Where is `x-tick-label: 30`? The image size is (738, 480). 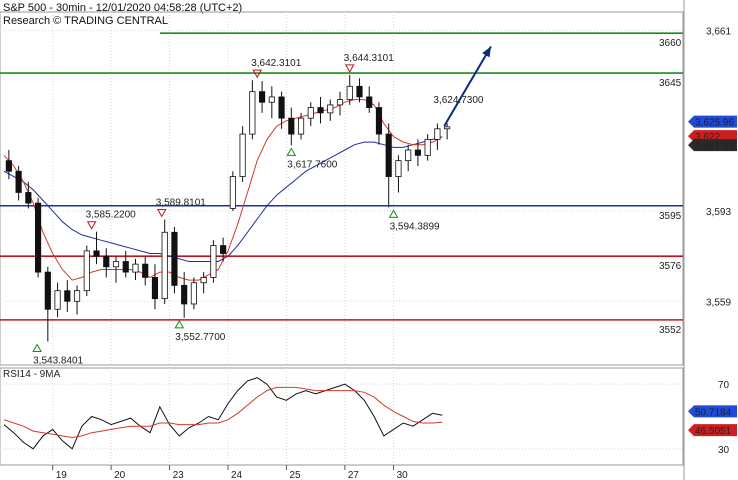 x-tick-label: 30 is located at coordinates (403, 475).